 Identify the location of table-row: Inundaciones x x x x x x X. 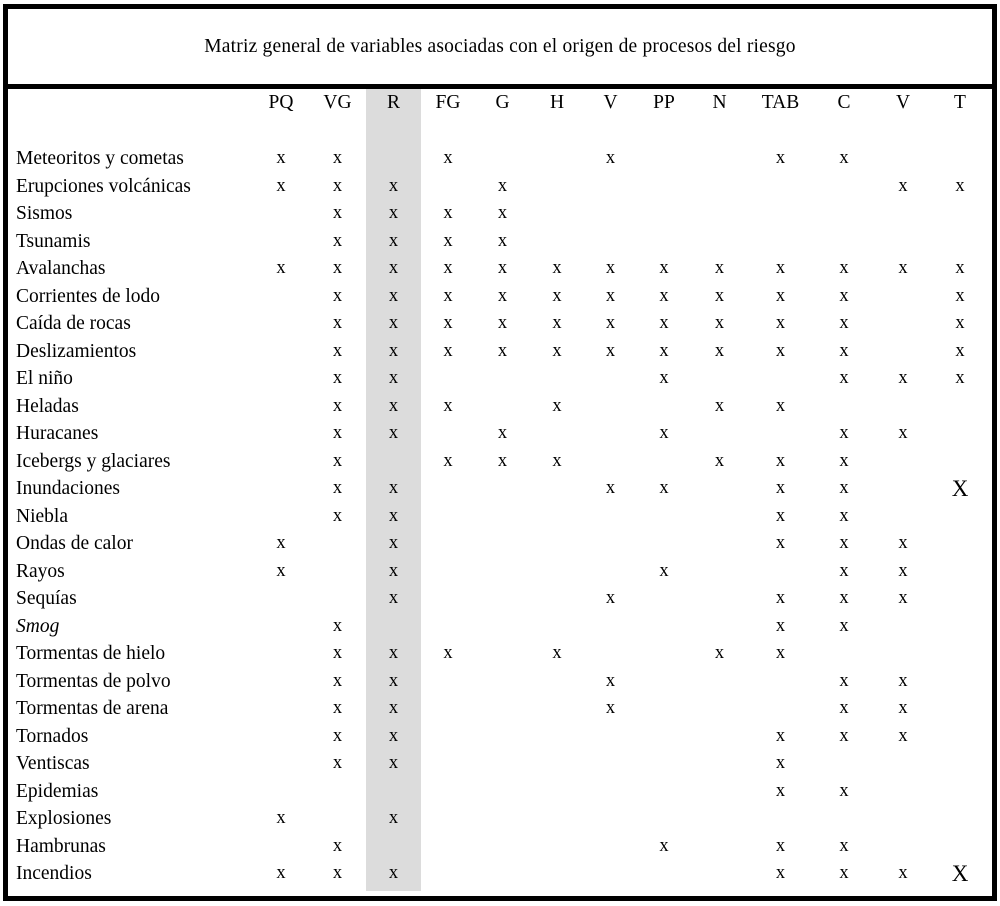
(500, 489).